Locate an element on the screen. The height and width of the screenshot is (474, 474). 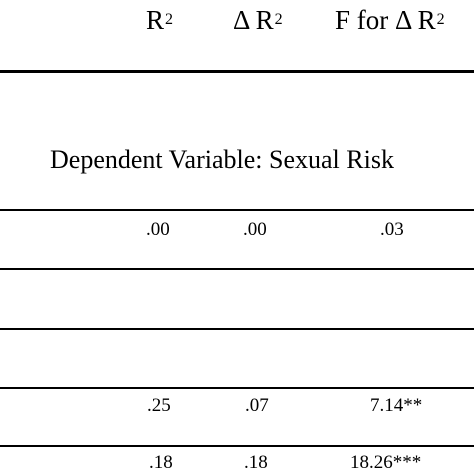
header-rule is located at coordinates (237, 71).